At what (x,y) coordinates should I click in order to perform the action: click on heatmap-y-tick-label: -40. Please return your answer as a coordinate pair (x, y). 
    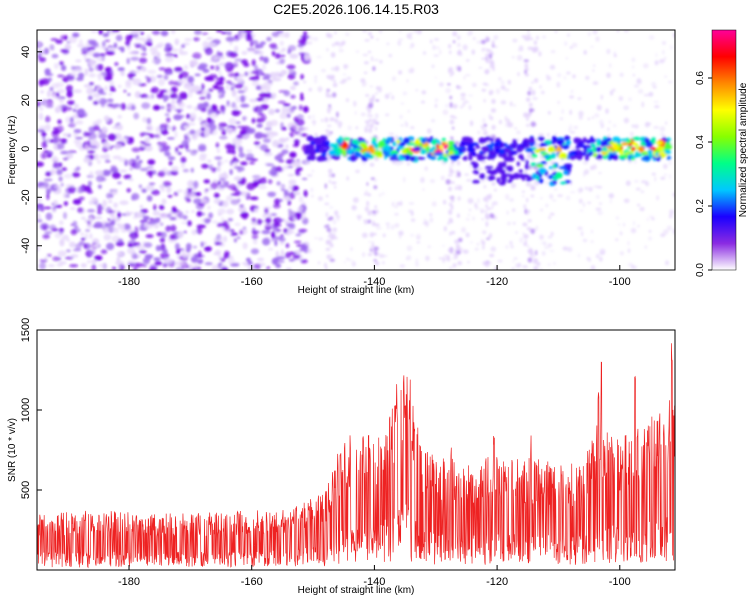
    Looking at the image, I should click on (26, 246).